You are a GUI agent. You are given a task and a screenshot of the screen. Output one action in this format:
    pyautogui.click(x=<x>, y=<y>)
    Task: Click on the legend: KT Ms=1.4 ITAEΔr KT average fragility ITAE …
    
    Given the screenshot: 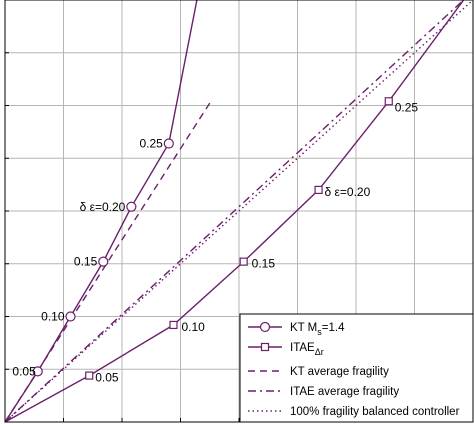 What is the action you would take?
    pyautogui.click(x=356, y=368)
    